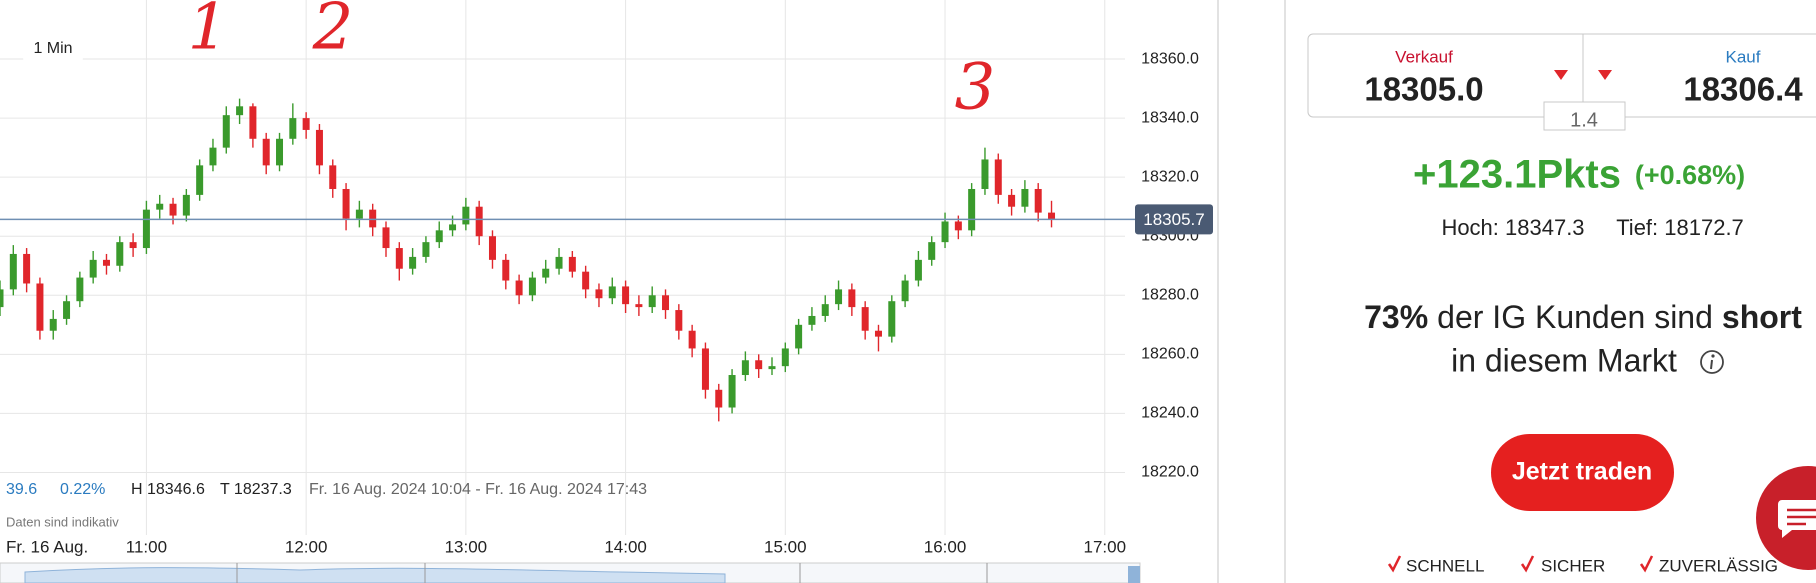 The height and width of the screenshot is (583, 1816). Describe the element at coordinates (375, 575) in the screenshot. I see `navigator-area` at that location.